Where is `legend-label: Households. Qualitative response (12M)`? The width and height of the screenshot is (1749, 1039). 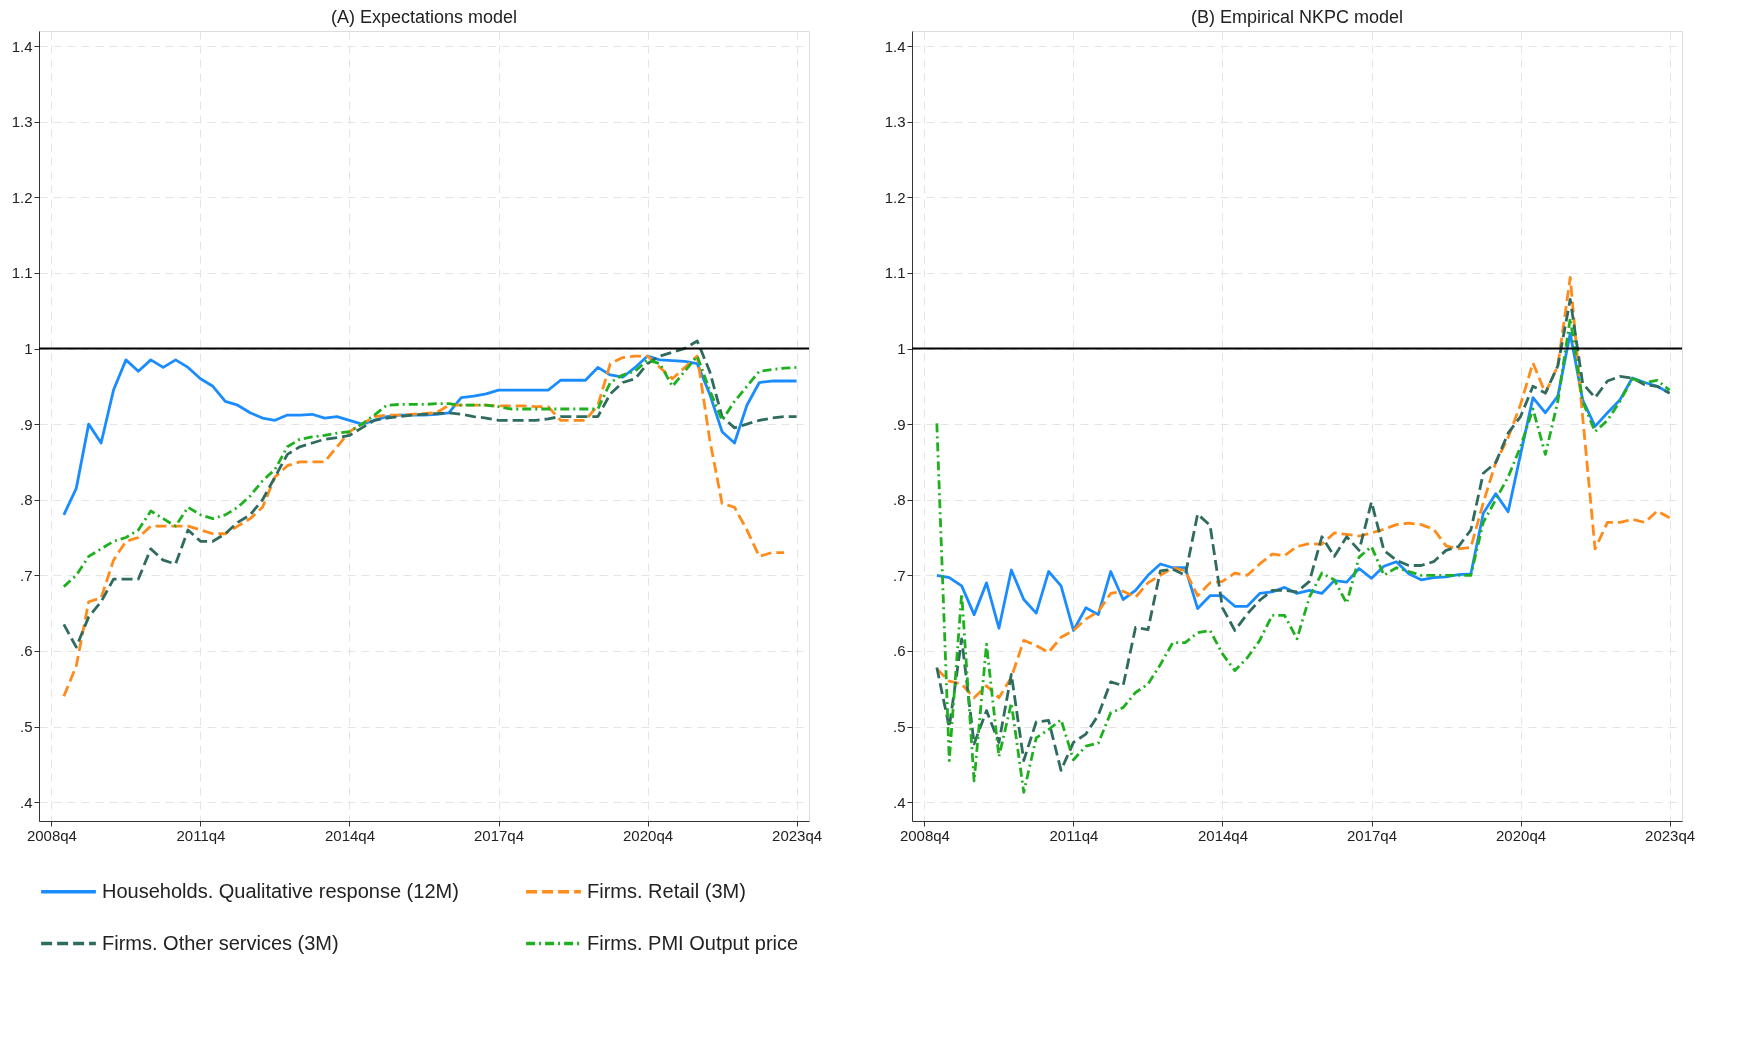
legend-label: Households. Qualitative response (12M) is located at coordinates (280, 890).